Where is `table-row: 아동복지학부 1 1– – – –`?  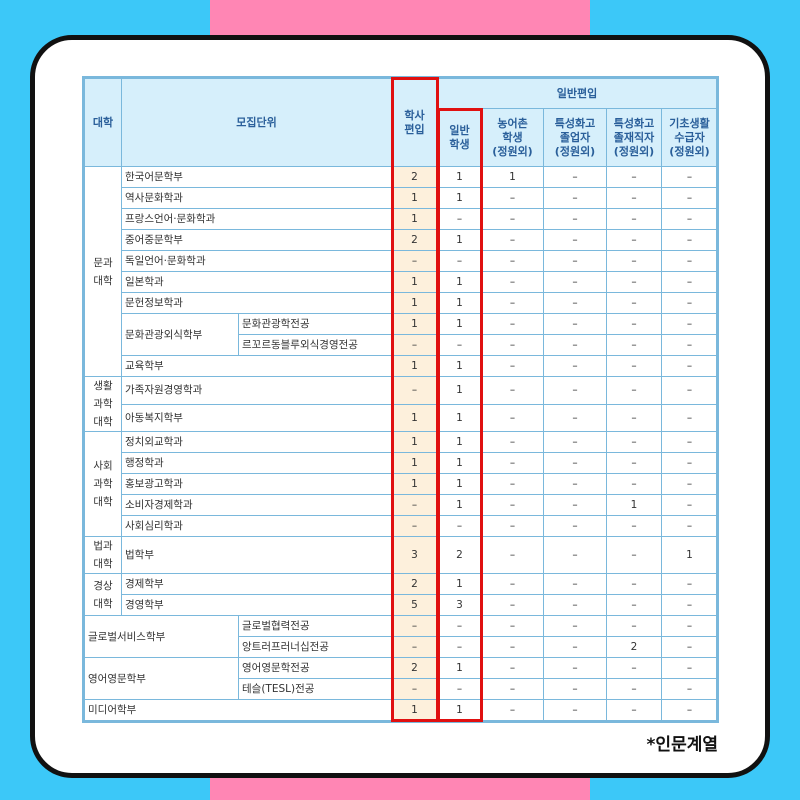 table-row: 아동복지학부 1 1– – – – is located at coordinates (401, 417).